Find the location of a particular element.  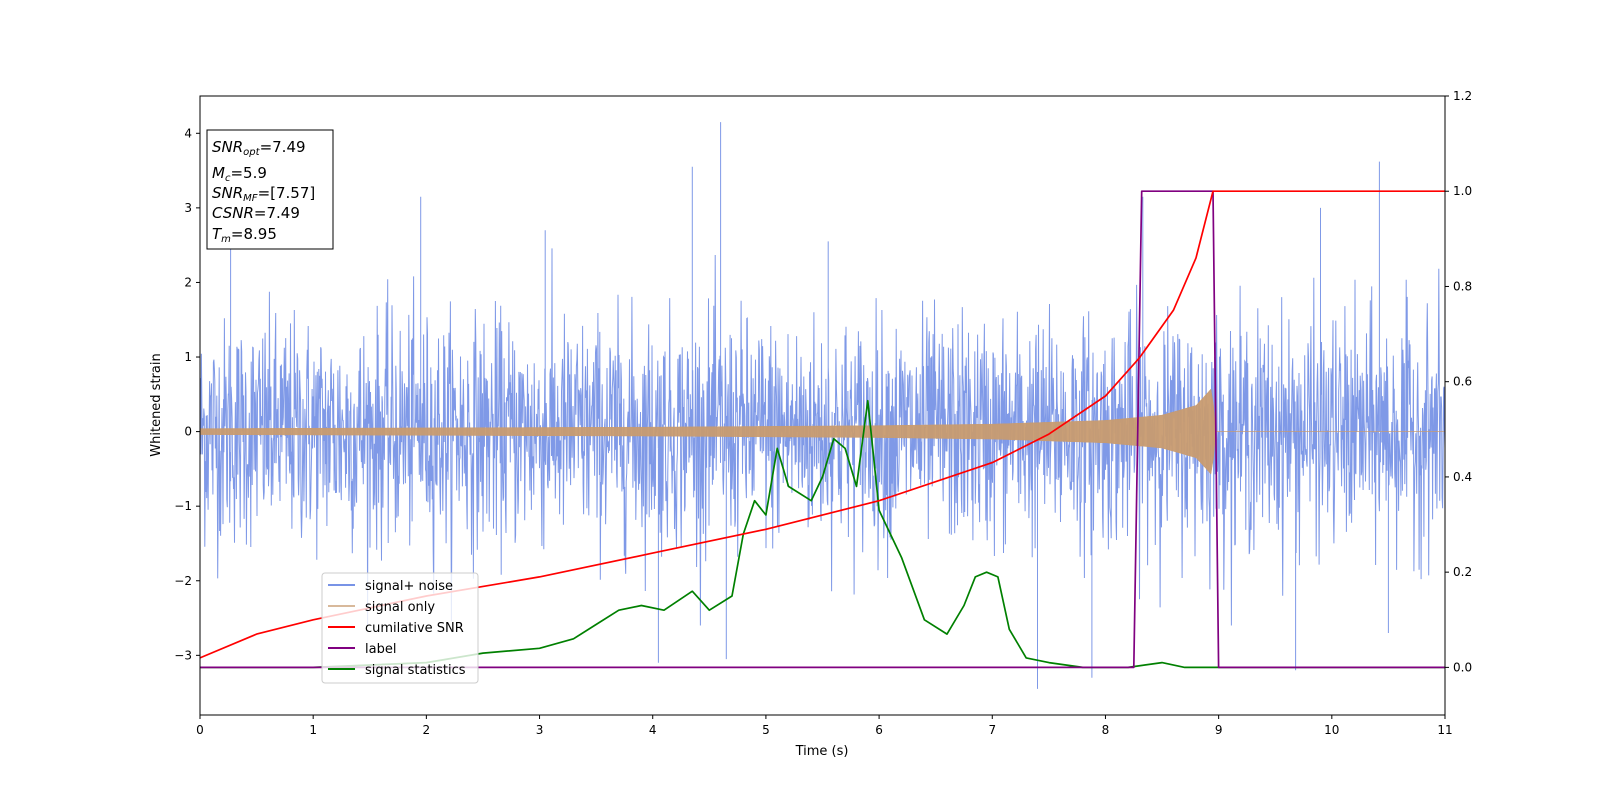

legend-item-signal-only: signal only is located at coordinates (381, 607).